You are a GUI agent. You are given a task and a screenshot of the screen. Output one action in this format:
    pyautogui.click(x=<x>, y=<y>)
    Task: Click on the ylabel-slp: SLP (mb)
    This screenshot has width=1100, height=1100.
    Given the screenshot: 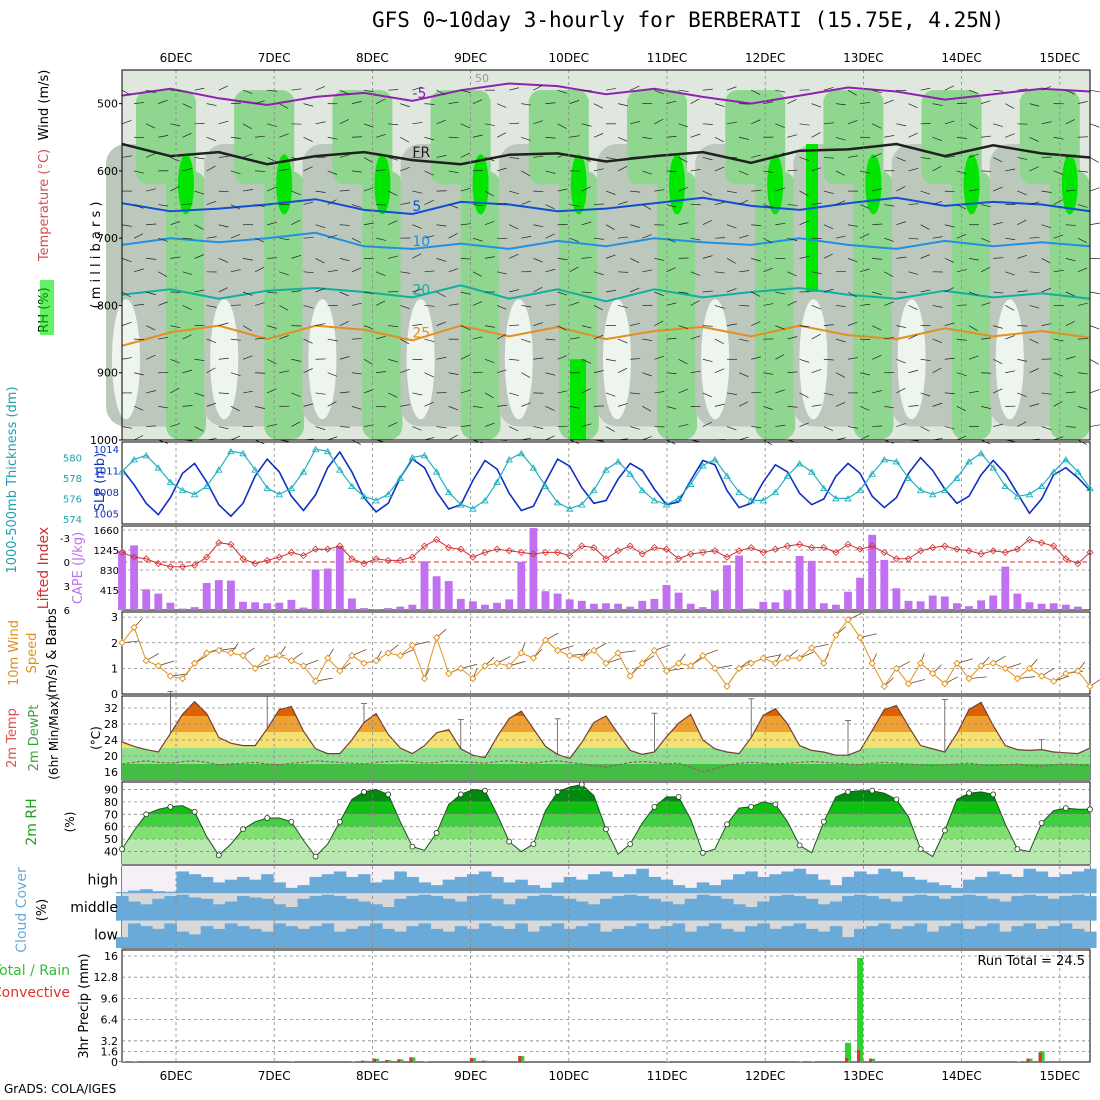 What is the action you would take?
    pyautogui.click(x=100, y=482)
    